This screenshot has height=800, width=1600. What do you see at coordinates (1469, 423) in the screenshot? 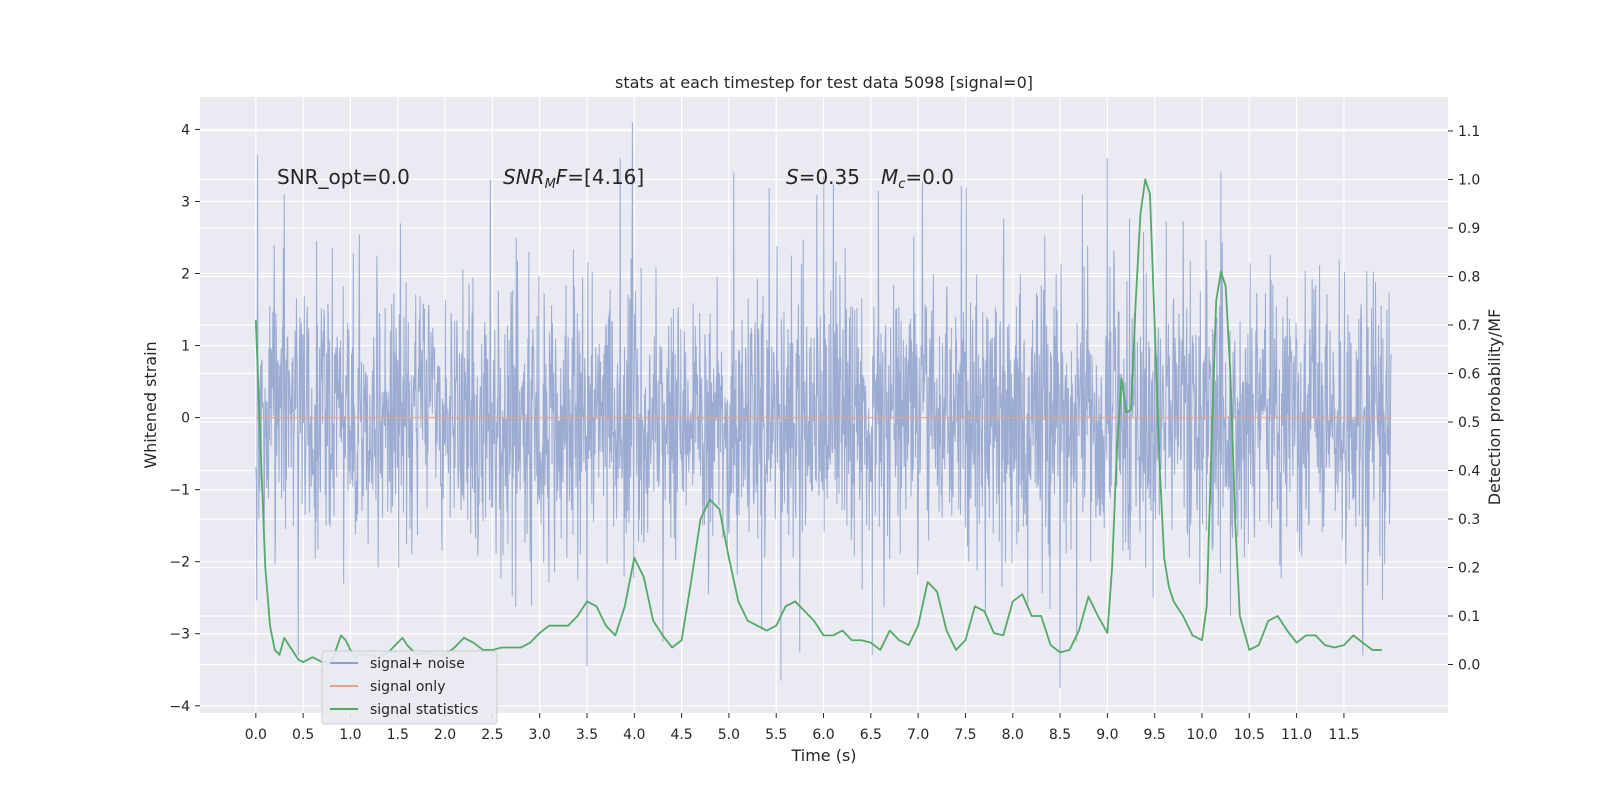
I see `y2-tick-label-5: 0.5` at bounding box center [1469, 423].